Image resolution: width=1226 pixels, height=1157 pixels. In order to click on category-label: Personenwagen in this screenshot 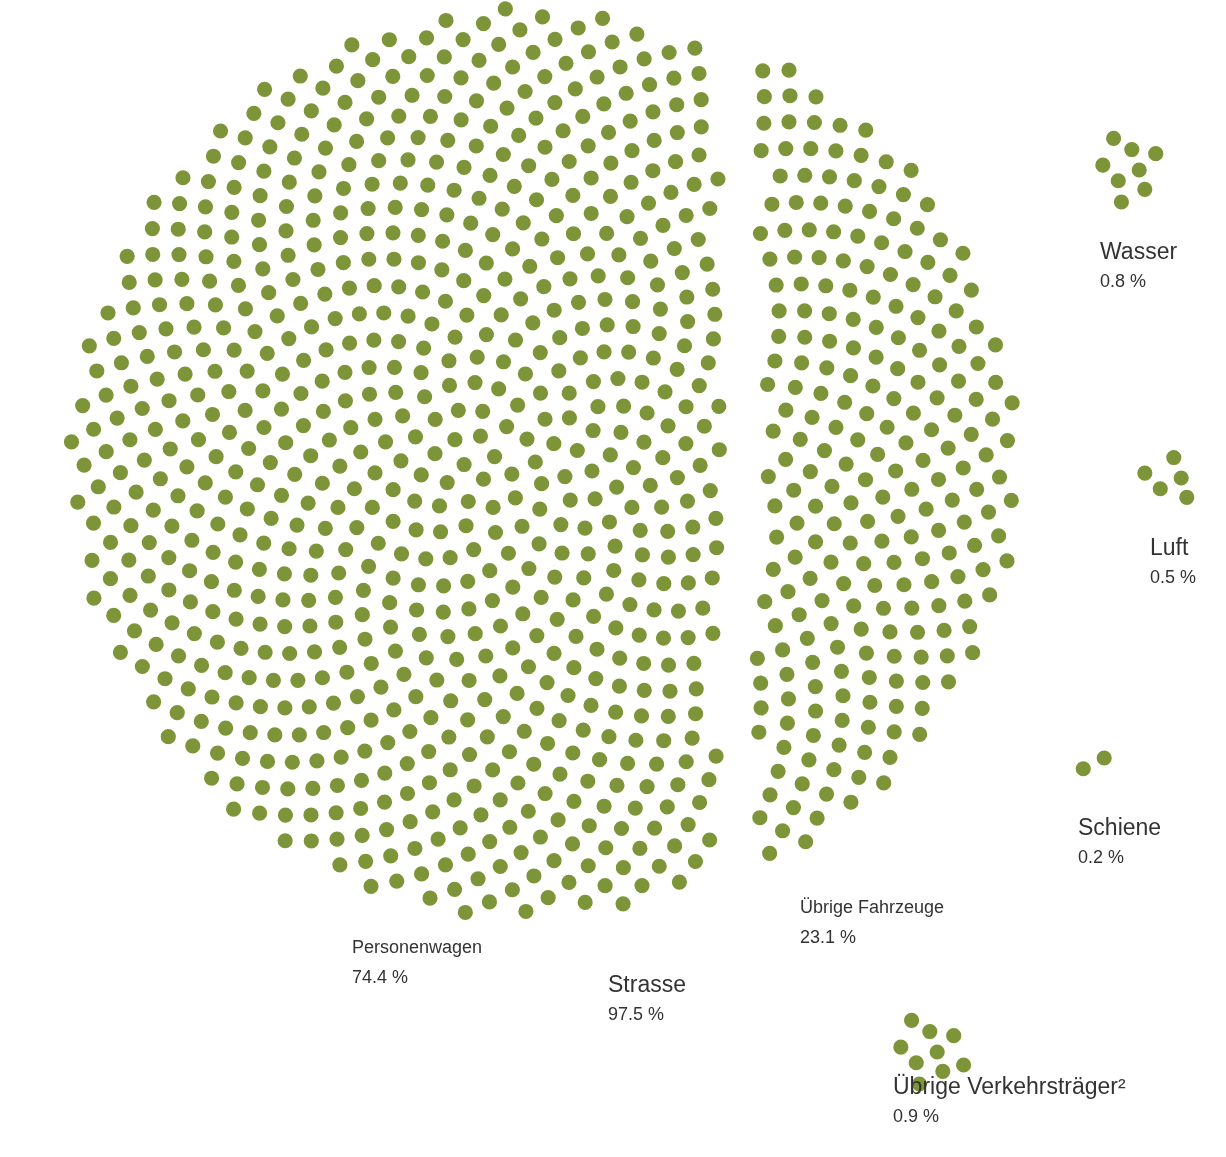, I will do `click(417, 947)`.